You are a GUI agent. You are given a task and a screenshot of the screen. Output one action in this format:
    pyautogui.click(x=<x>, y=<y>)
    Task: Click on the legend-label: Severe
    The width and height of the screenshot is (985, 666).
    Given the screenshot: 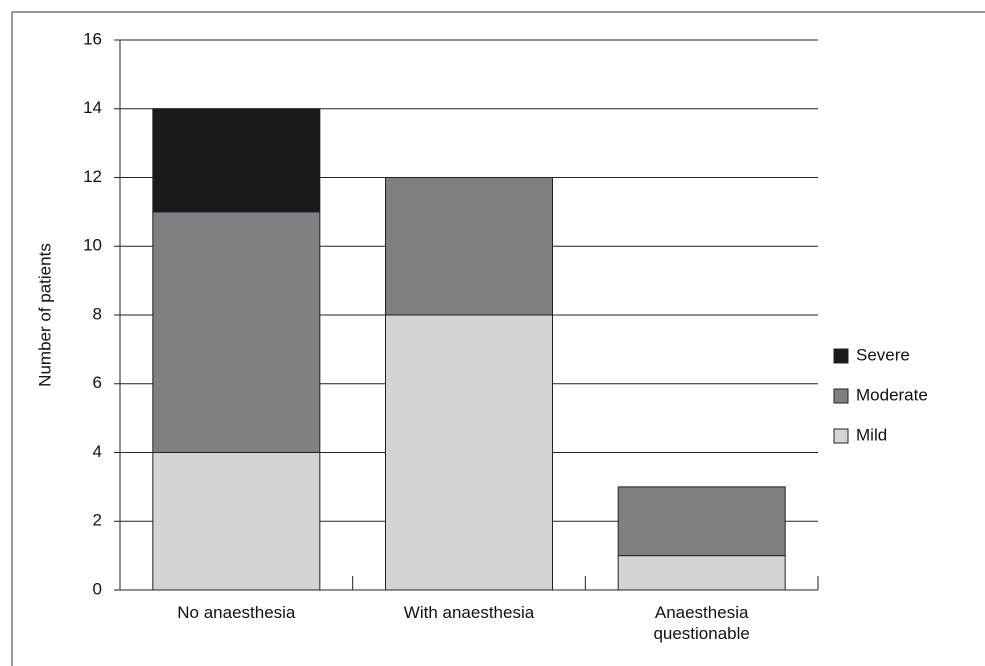 What is the action you would take?
    pyautogui.click(x=883, y=354)
    